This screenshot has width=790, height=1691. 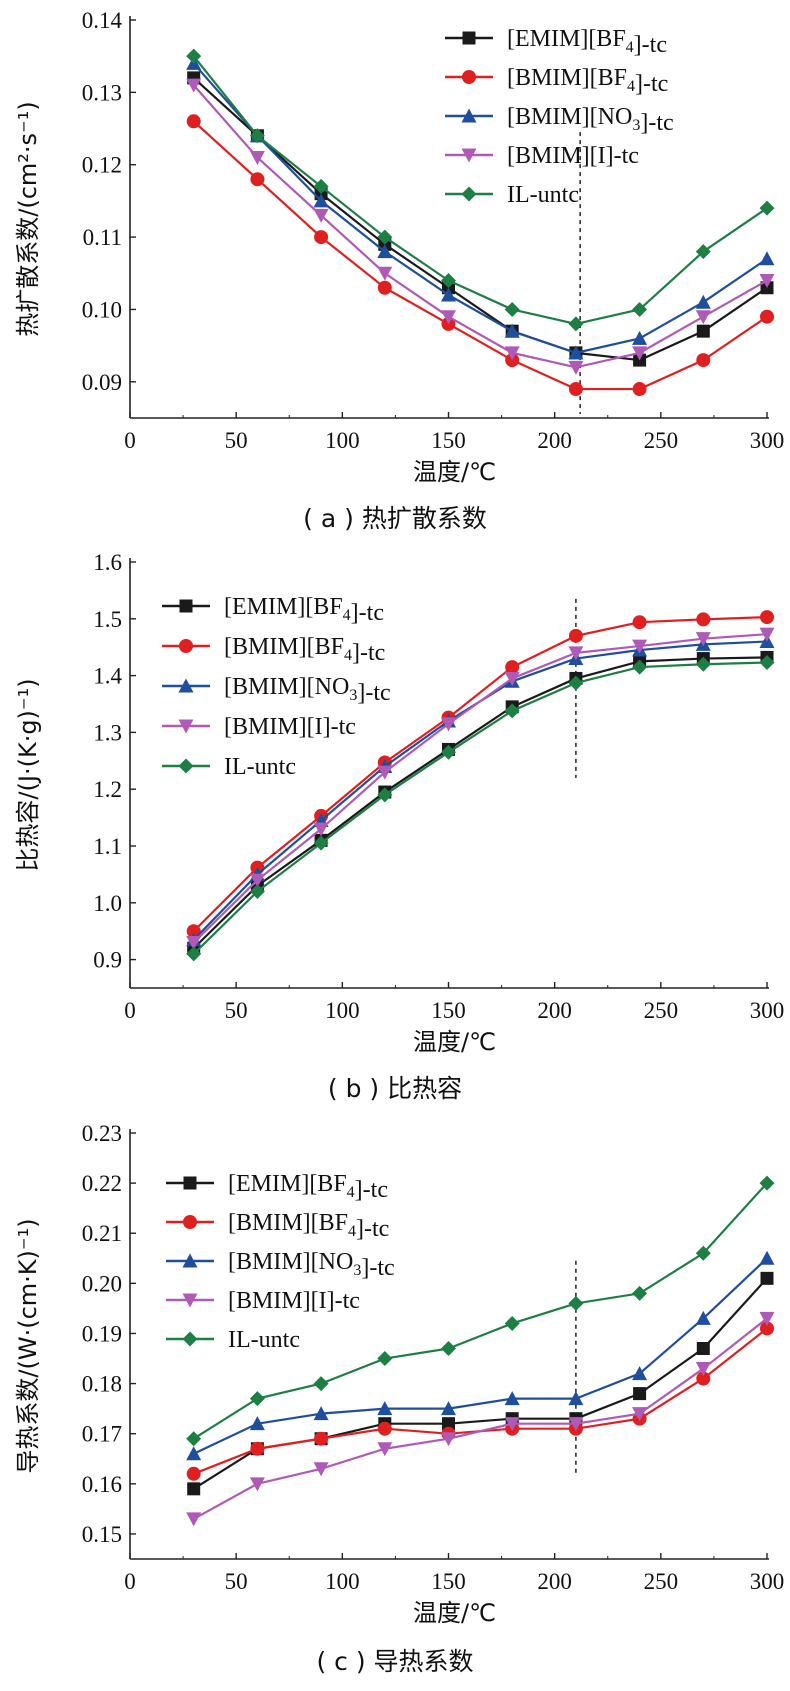 I want to click on x-tick-label: 100, so click(x=342, y=440).